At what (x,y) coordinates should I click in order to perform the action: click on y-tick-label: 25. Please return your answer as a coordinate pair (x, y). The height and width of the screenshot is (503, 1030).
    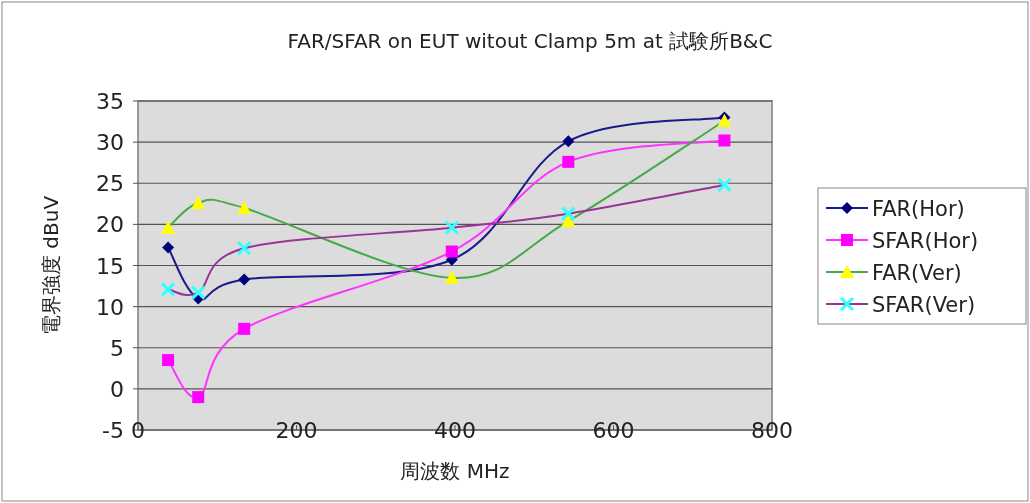
    Looking at the image, I should click on (110, 184).